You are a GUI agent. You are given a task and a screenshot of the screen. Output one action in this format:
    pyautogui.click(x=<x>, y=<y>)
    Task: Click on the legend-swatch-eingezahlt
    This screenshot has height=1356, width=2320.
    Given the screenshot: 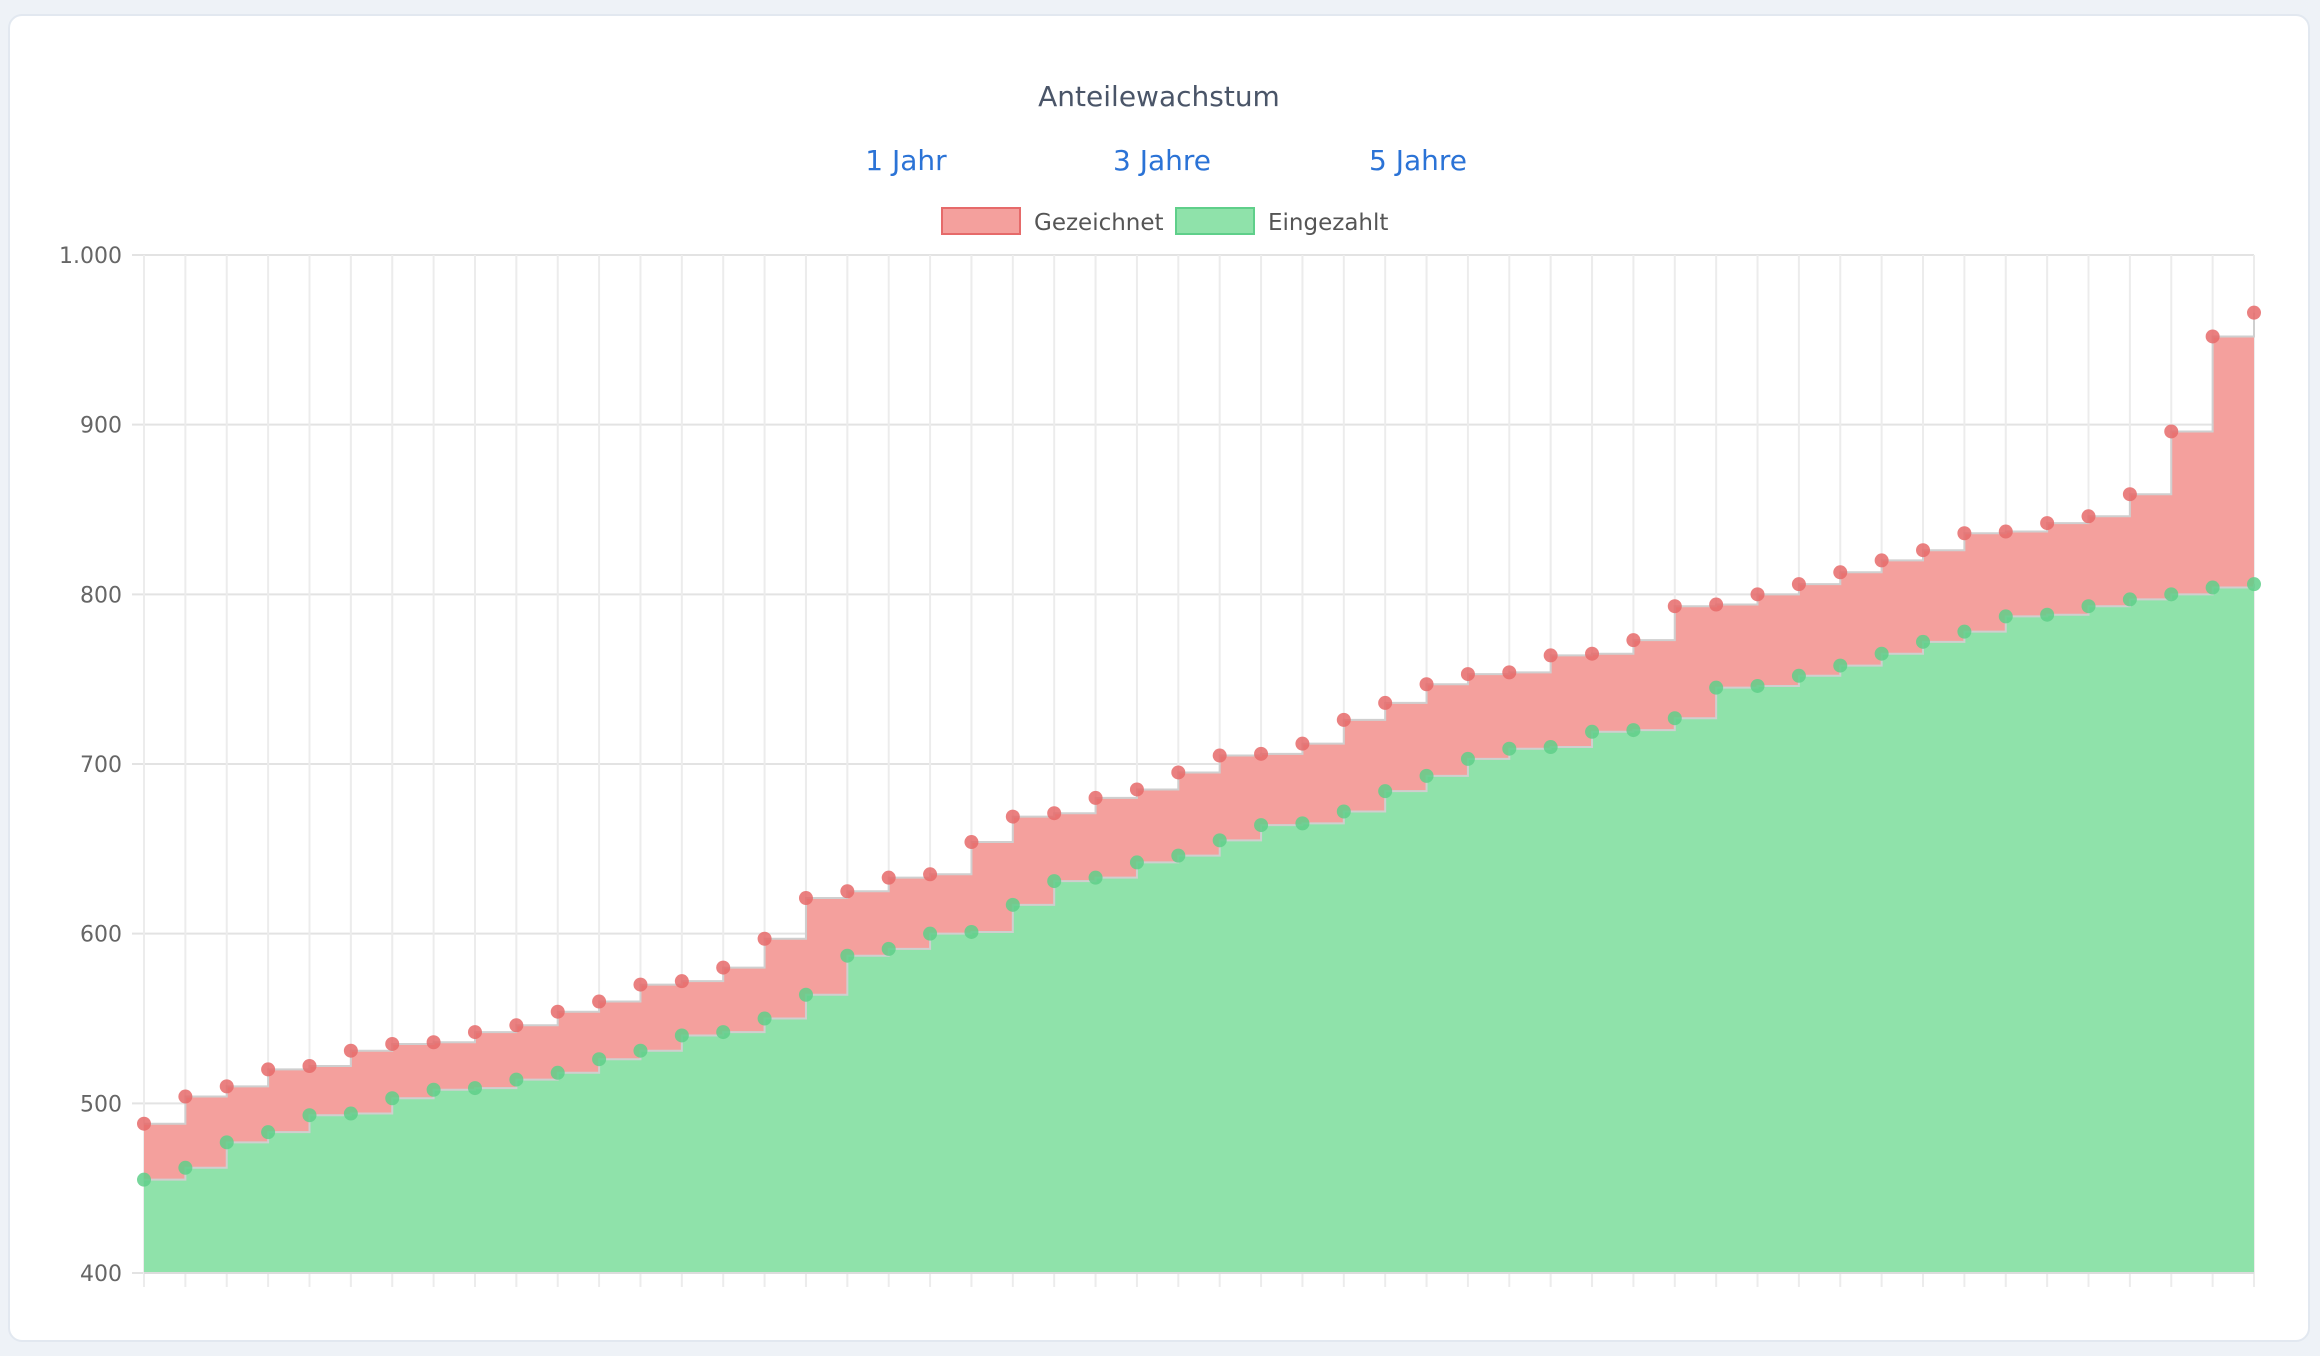 What is the action you would take?
    pyautogui.click(x=1215, y=221)
    